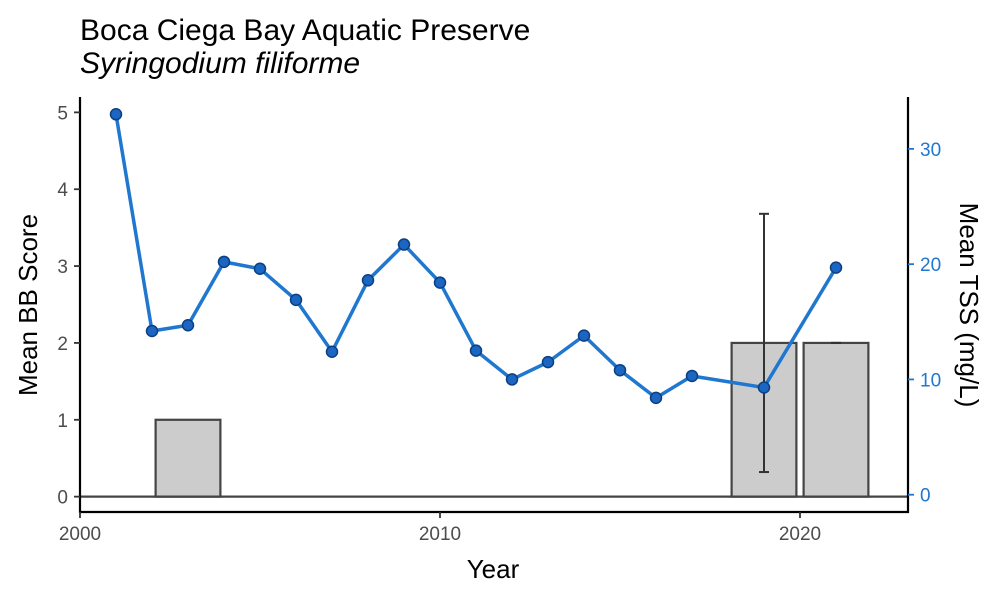  What do you see at coordinates (512, 379) in the screenshot?
I see `tss-point-2012` at bounding box center [512, 379].